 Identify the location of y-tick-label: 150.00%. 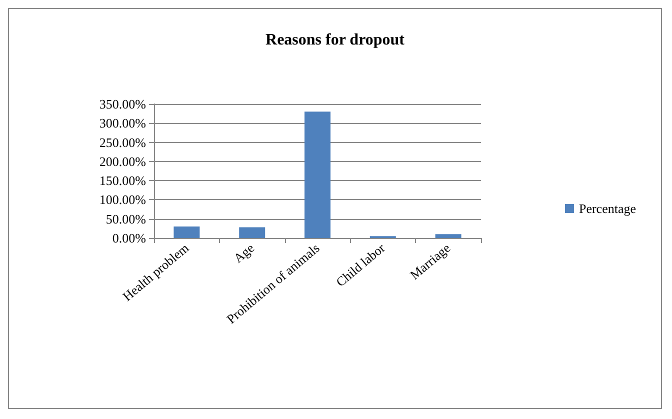
(122, 180).